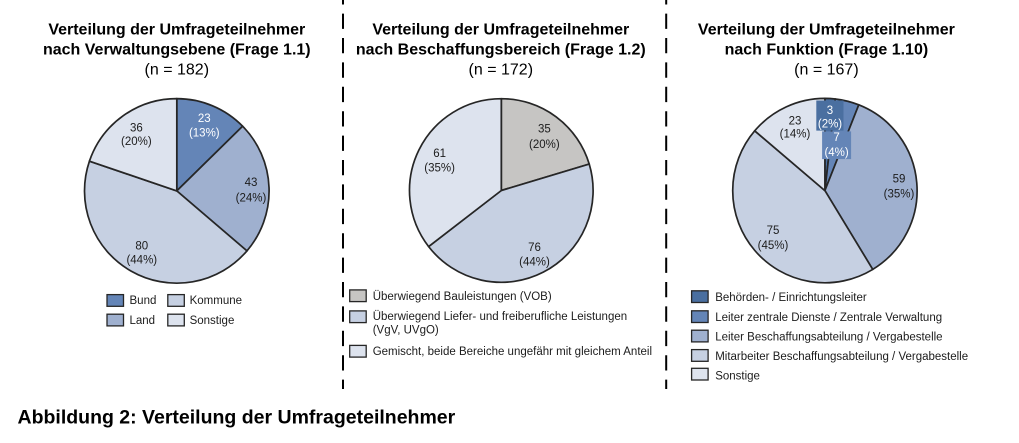 The height and width of the screenshot is (443, 1019). Describe the element at coordinates (406, 331) in the screenshot. I see `svg-text: (VgV, UVgO)` at that location.